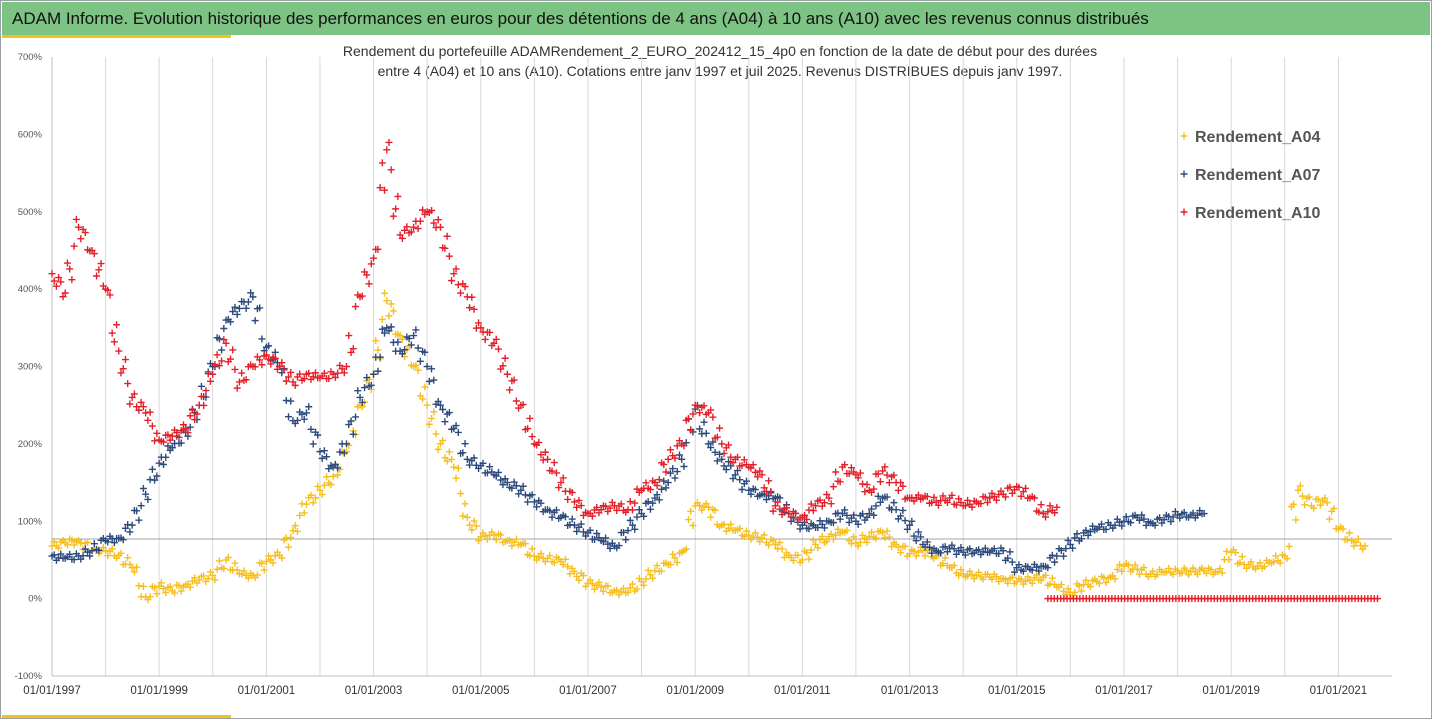  I want to click on x-tick-label: 01/01/2001, so click(267, 691).